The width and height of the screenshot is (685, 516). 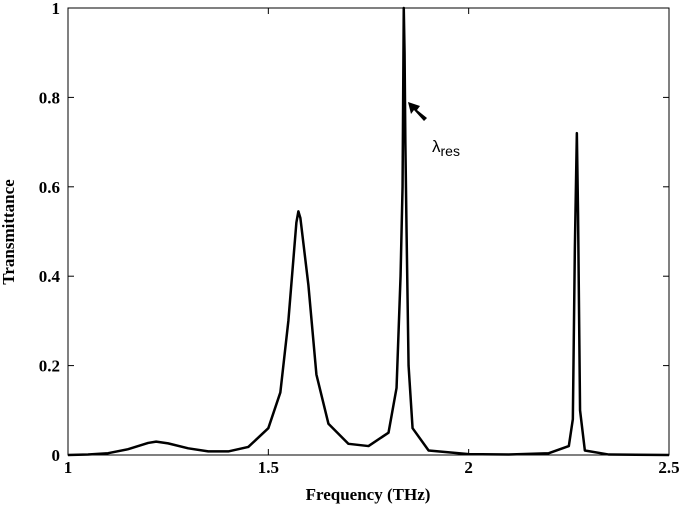 I want to click on annotation-arrow, so click(x=417, y=111).